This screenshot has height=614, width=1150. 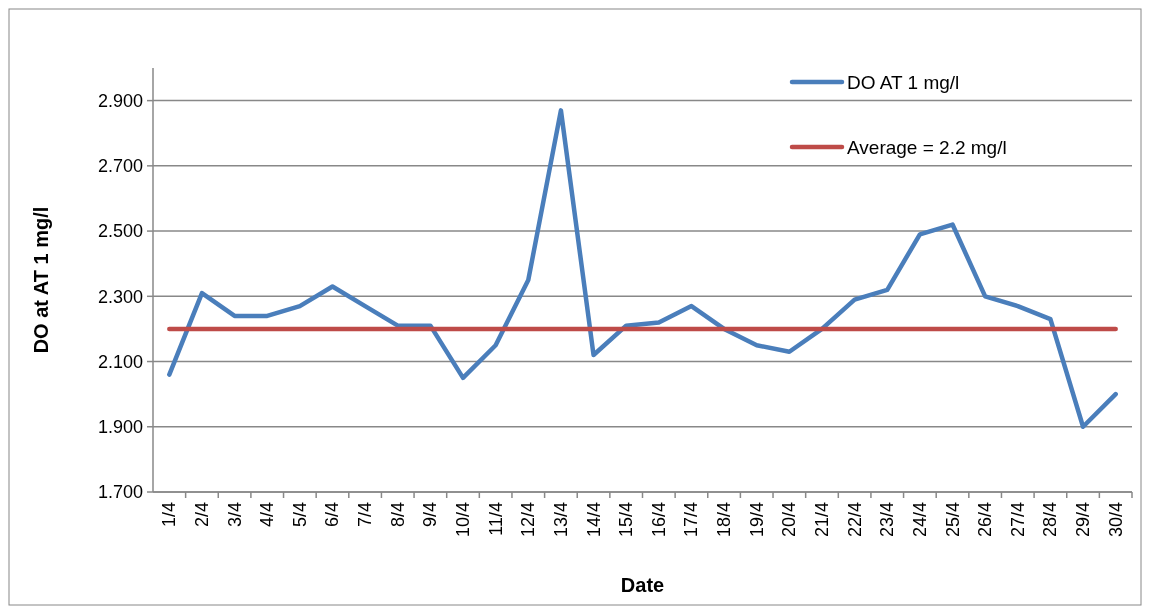 What do you see at coordinates (169, 515) in the screenshot?
I see `x-tick-label: 1/4` at bounding box center [169, 515].